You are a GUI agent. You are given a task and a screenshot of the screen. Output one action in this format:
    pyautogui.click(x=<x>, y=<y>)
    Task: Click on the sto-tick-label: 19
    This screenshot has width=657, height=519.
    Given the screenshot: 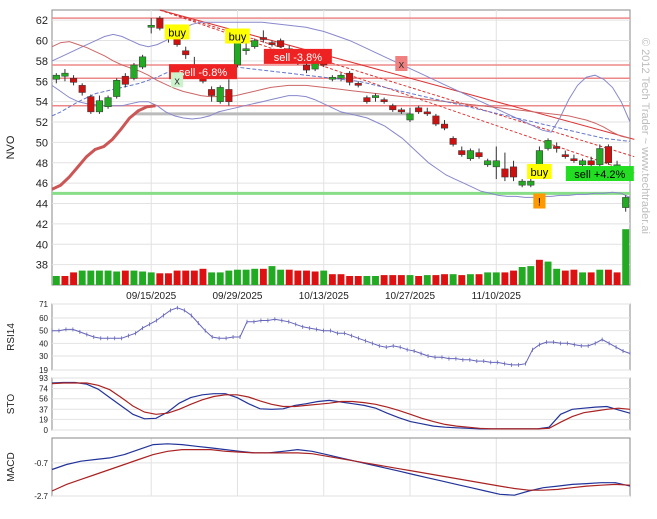 What is the action you would take?
    pyautogui.click(x=43, y=419)
    